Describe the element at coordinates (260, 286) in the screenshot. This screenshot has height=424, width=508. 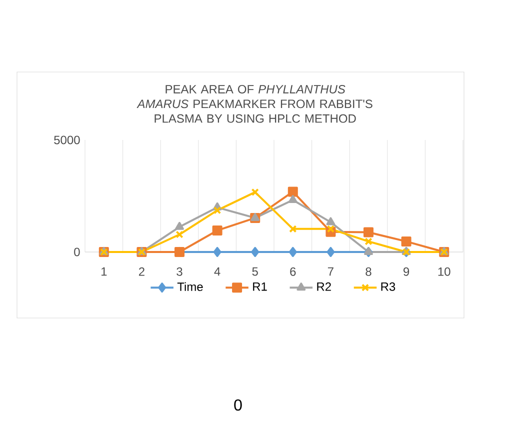
I see `legend-label: R1` at that location.